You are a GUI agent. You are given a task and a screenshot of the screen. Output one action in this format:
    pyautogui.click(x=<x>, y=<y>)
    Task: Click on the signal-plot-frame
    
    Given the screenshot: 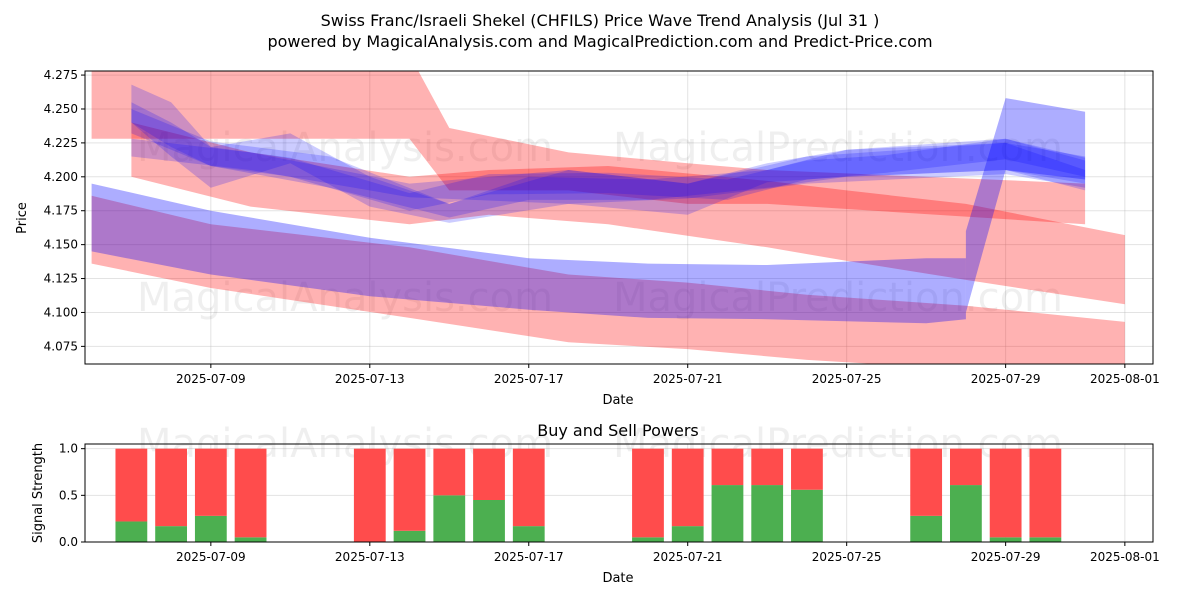 What is the action you would take?
    pyautogui.click(x=619, y=493)
    